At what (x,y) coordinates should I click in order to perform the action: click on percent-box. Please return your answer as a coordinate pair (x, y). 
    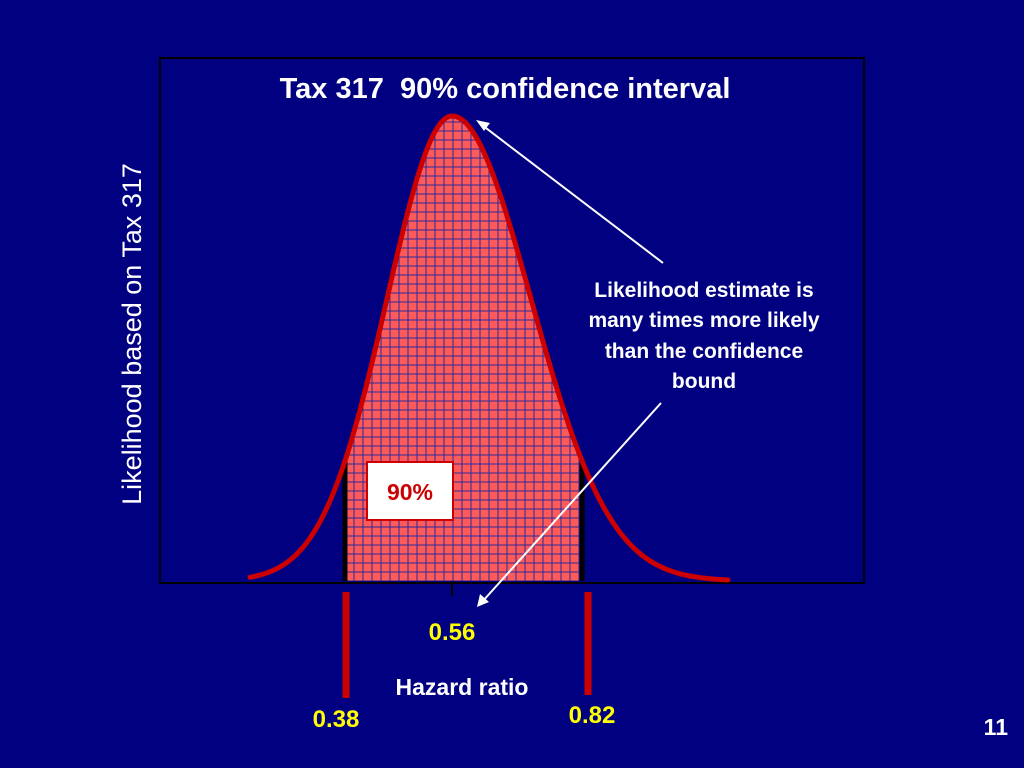
    Looking at the image, I should click on (410, 491).